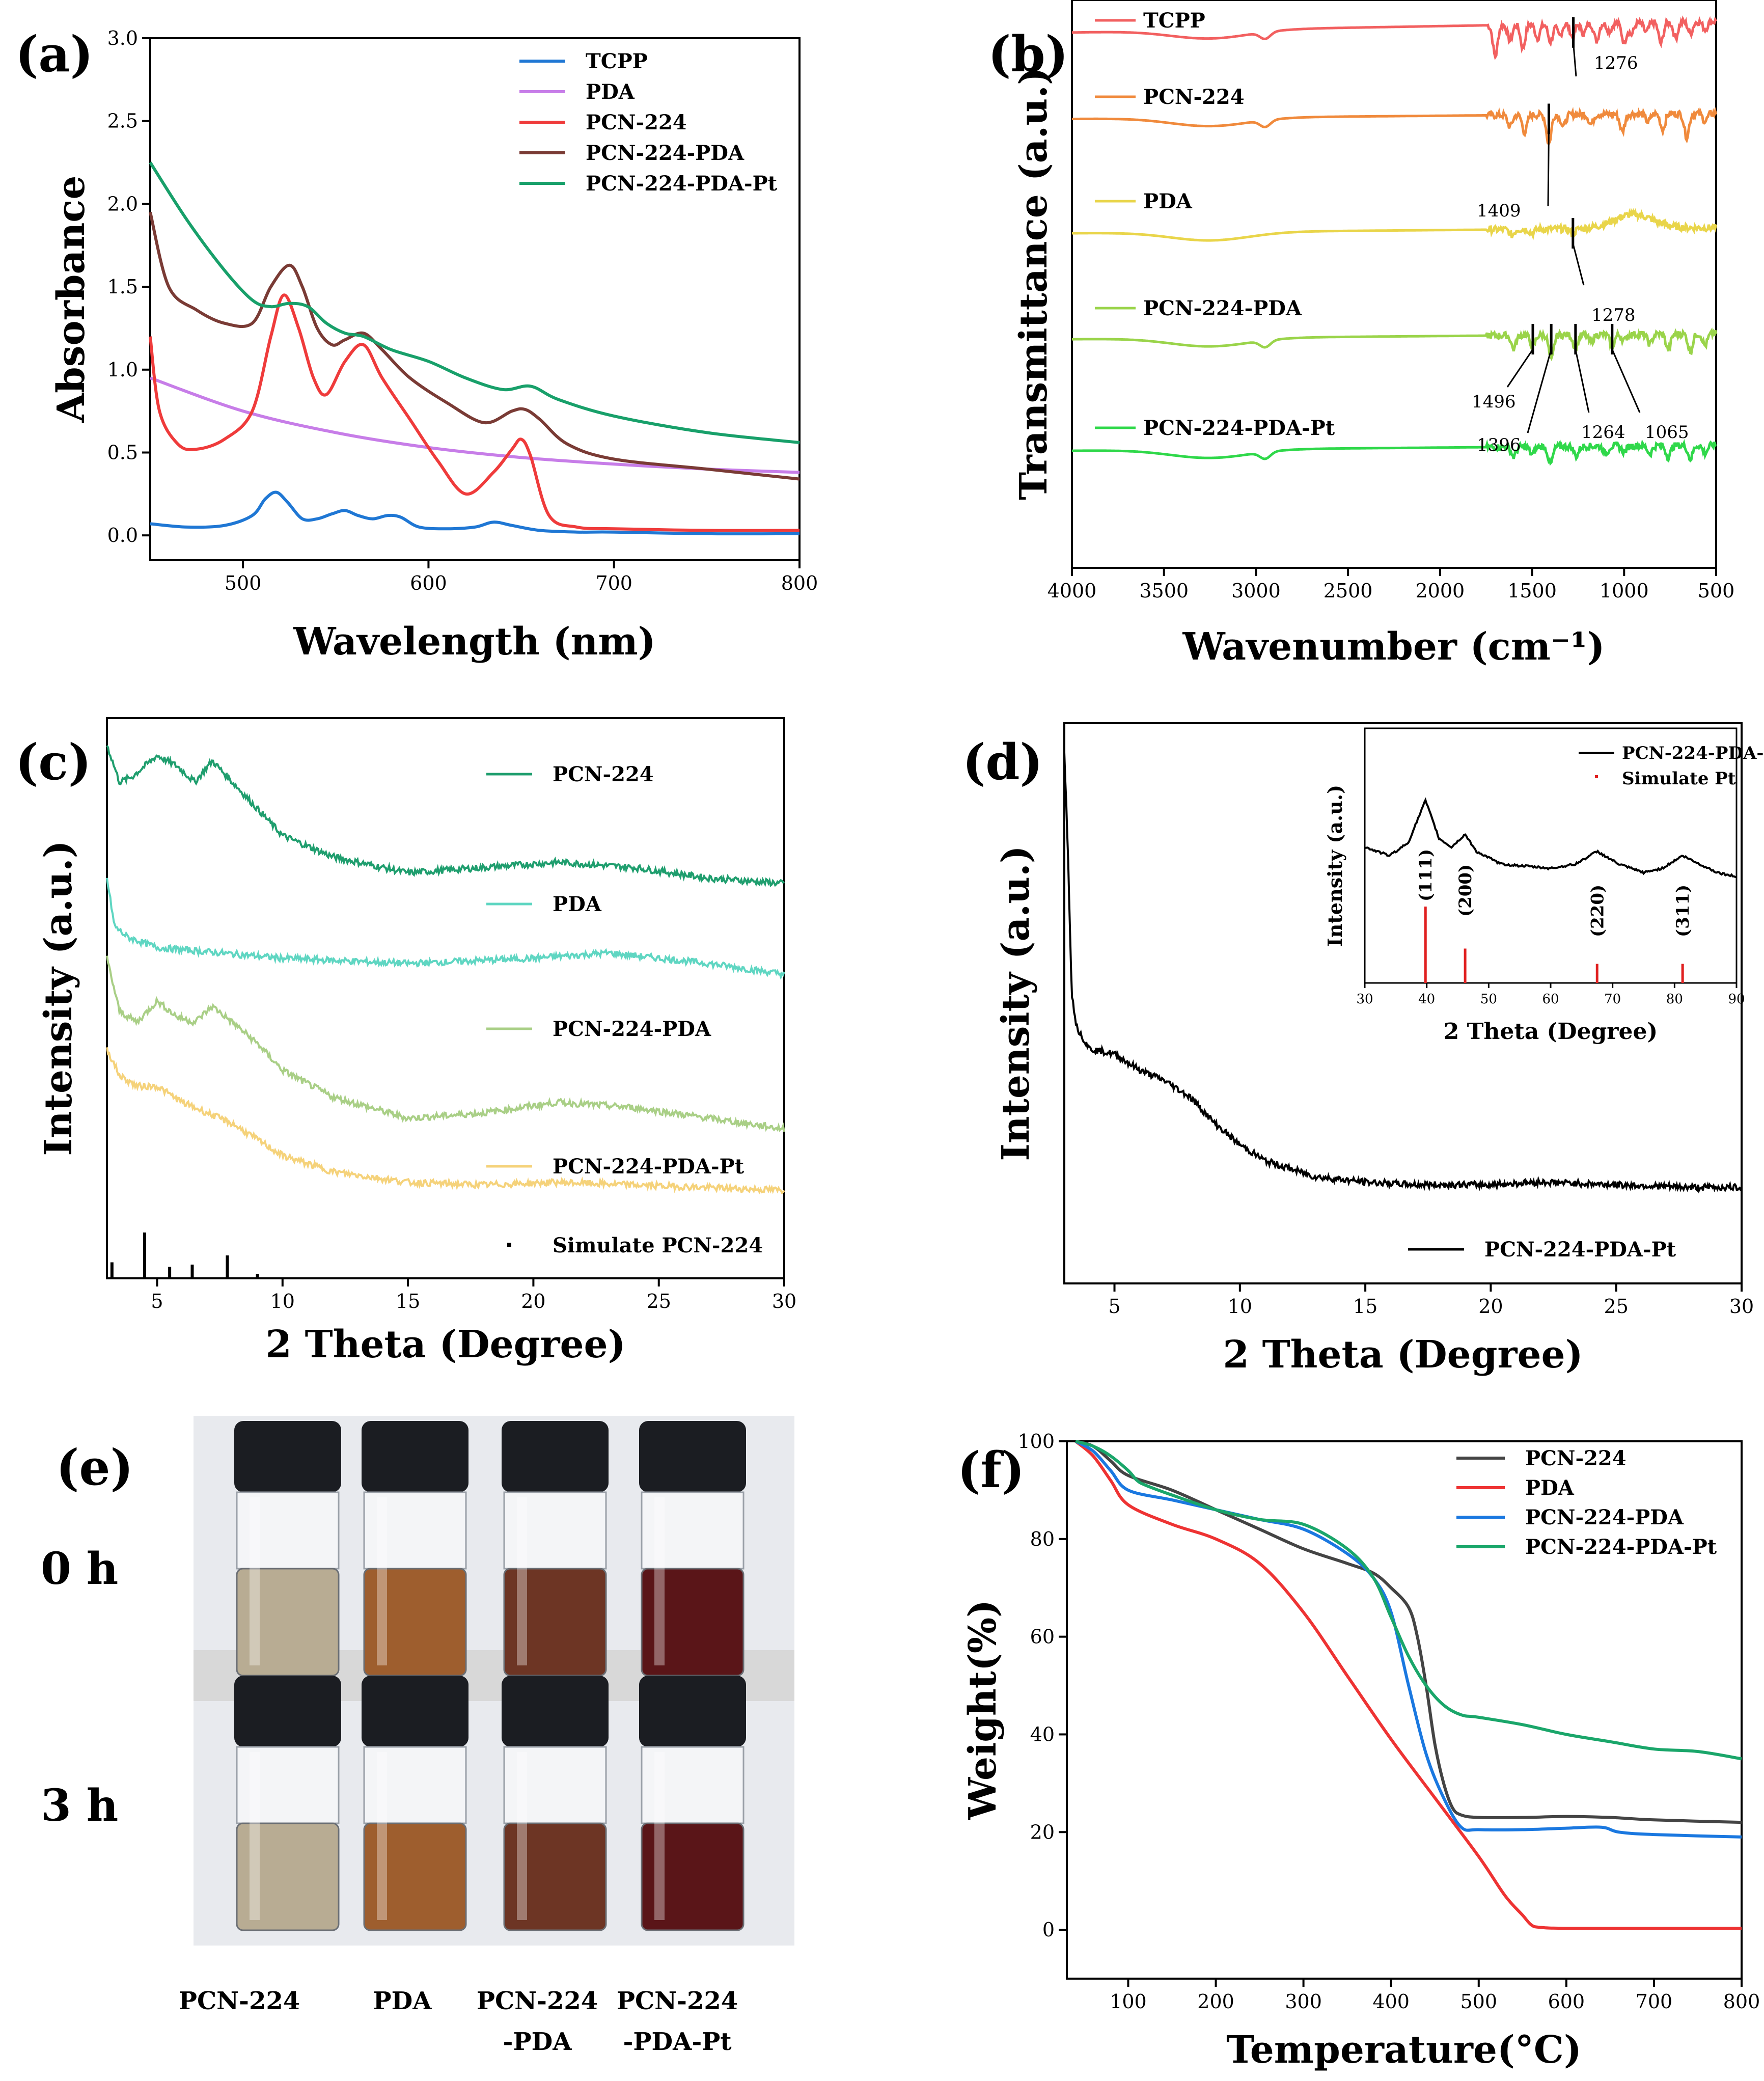 The width and height of the screenshot is (1764, 2081). What do you see at coordinates (79, 1569) in the screenshot?
I see `time-label-0h: 0 h` at bounding box center [79, 1569].